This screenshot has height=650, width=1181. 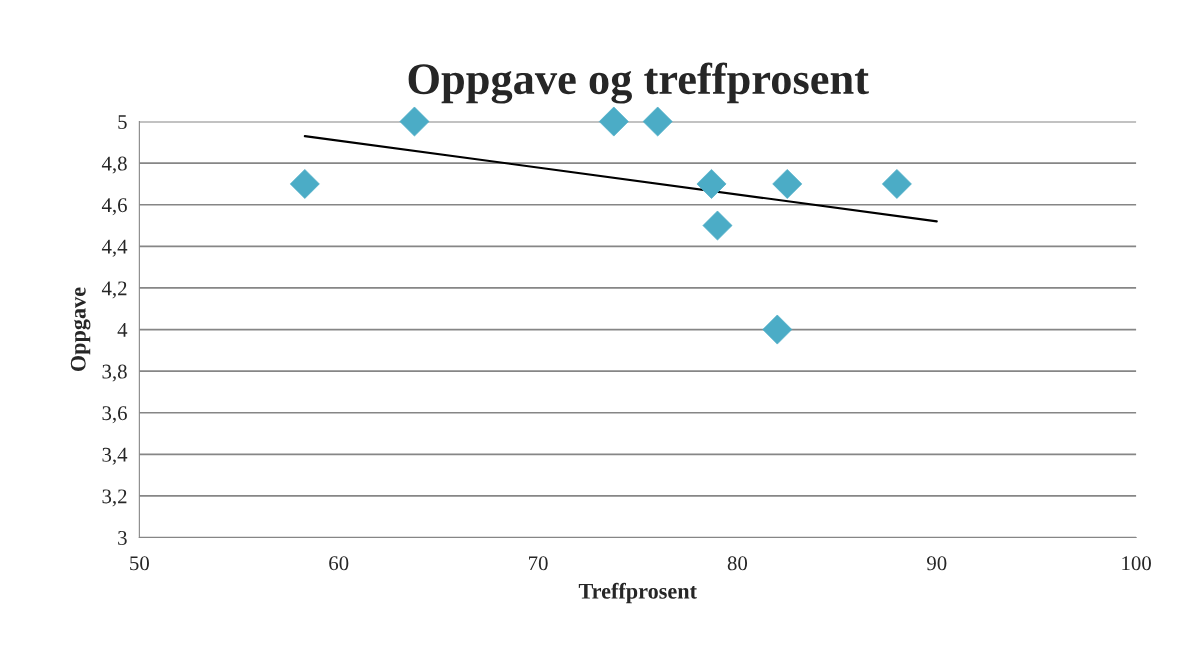 I want to click on x-tick-label: 60, so click(x=339, y=563).